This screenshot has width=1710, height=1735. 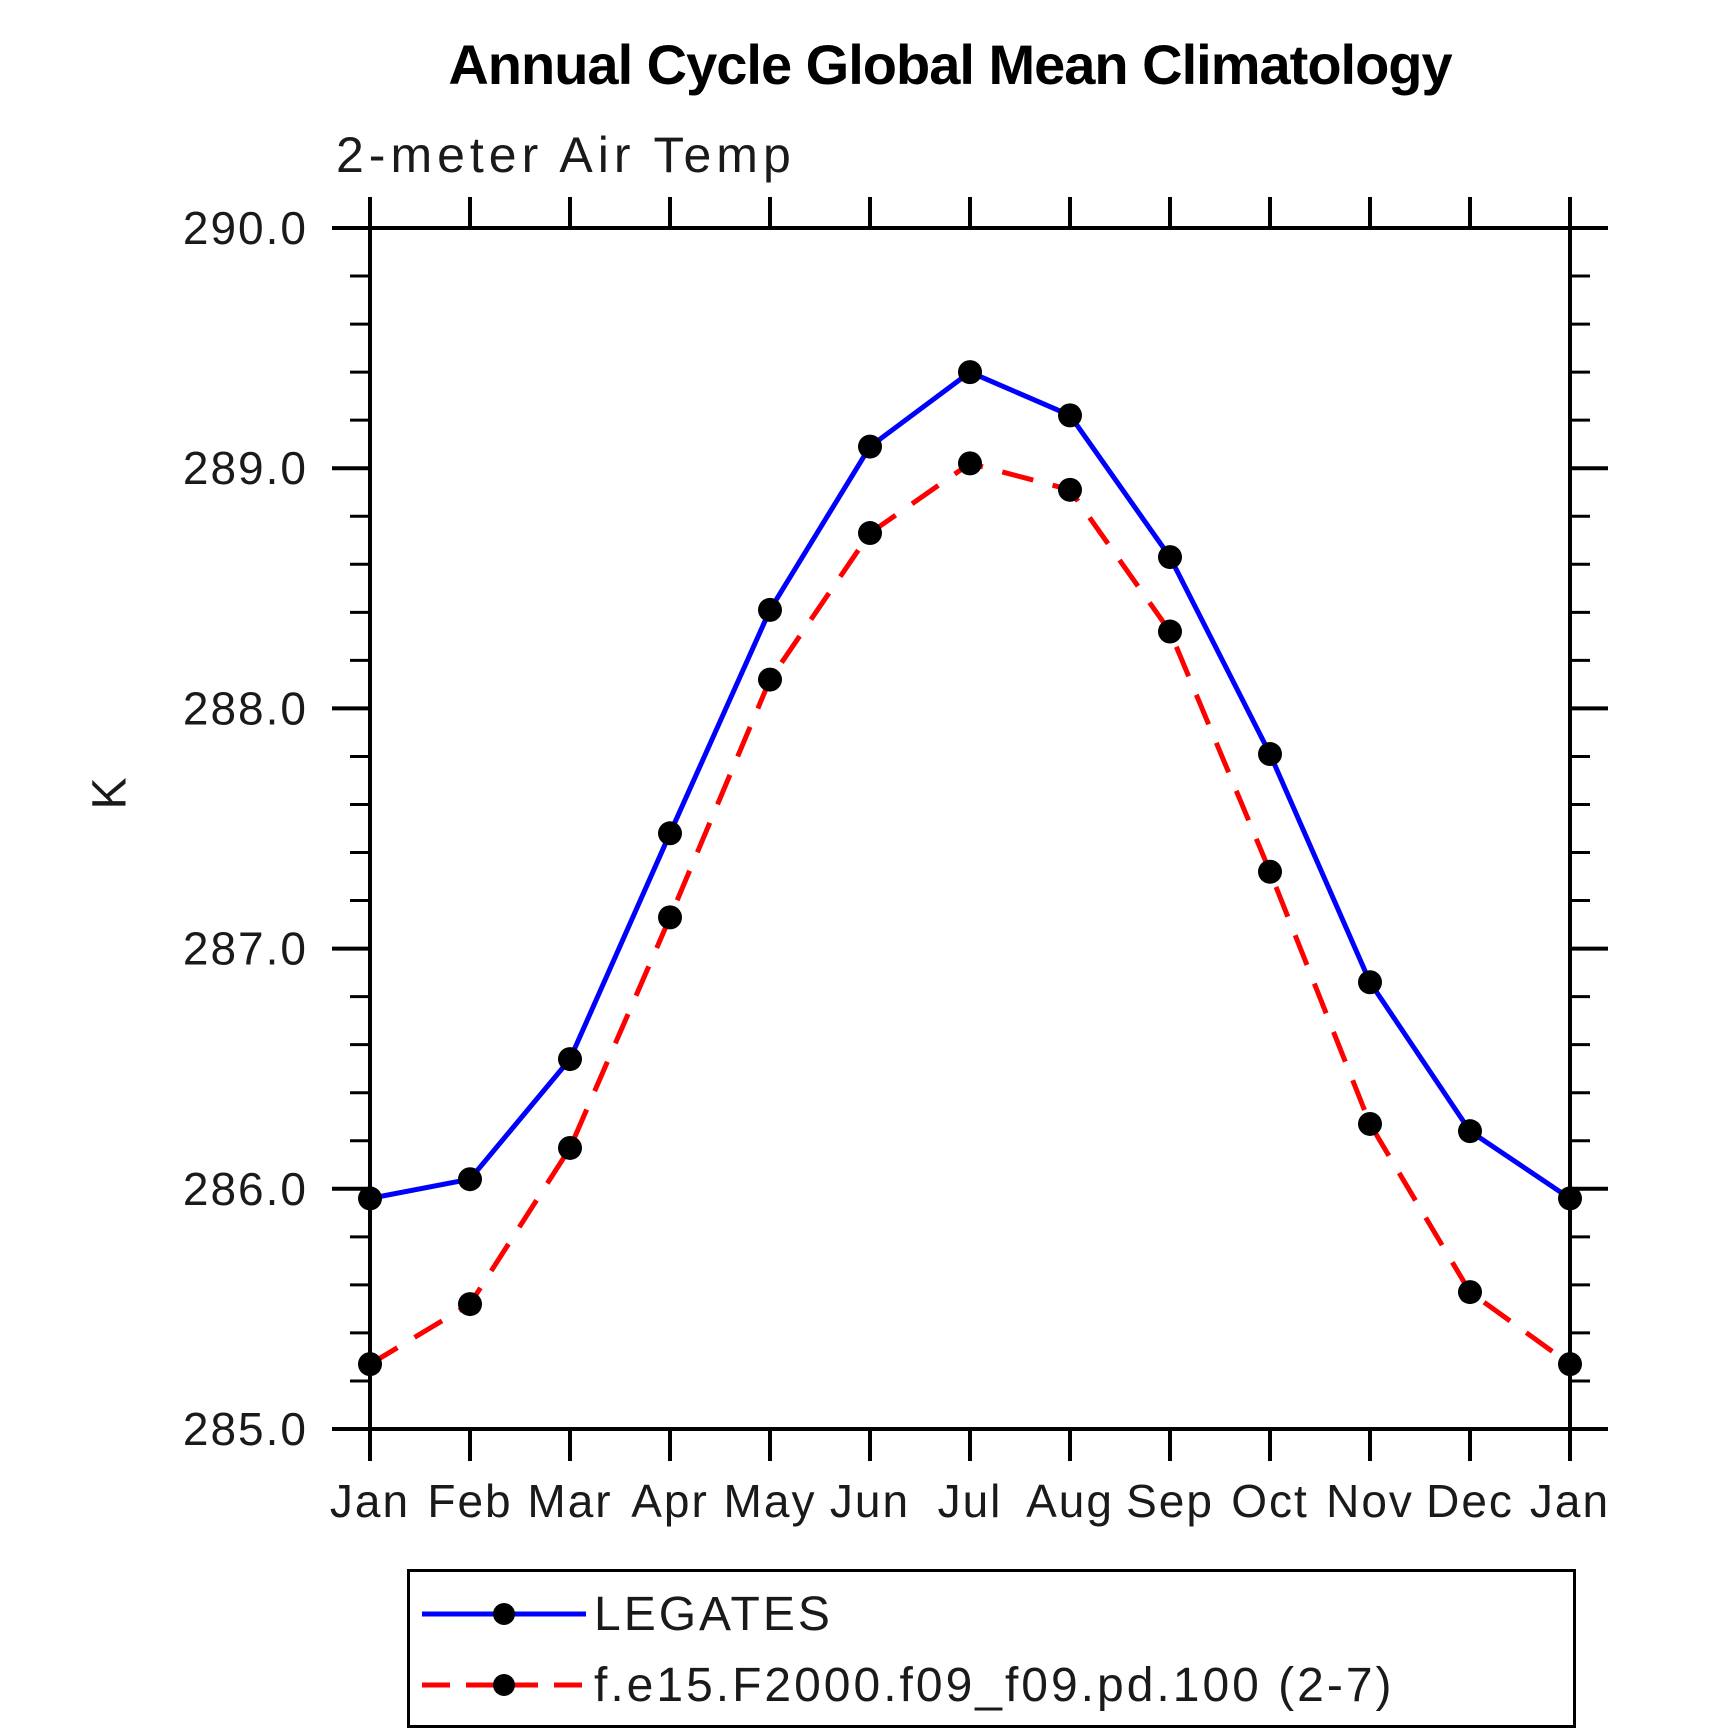 What do you see at coordinates (469, 1501) in the screenshot?
I see `x-tick-label: Feb` at bounding box center [469, 1501].